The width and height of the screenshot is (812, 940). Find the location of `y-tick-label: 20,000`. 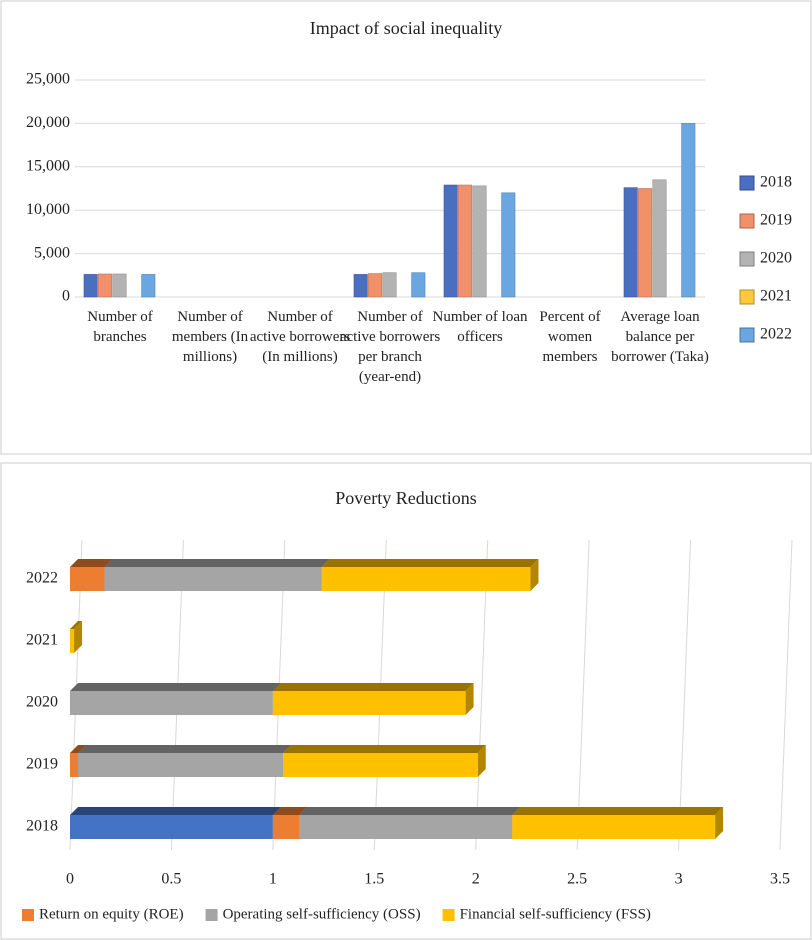

y-tick-label: 20,000 is located at coordinates (48, 122).